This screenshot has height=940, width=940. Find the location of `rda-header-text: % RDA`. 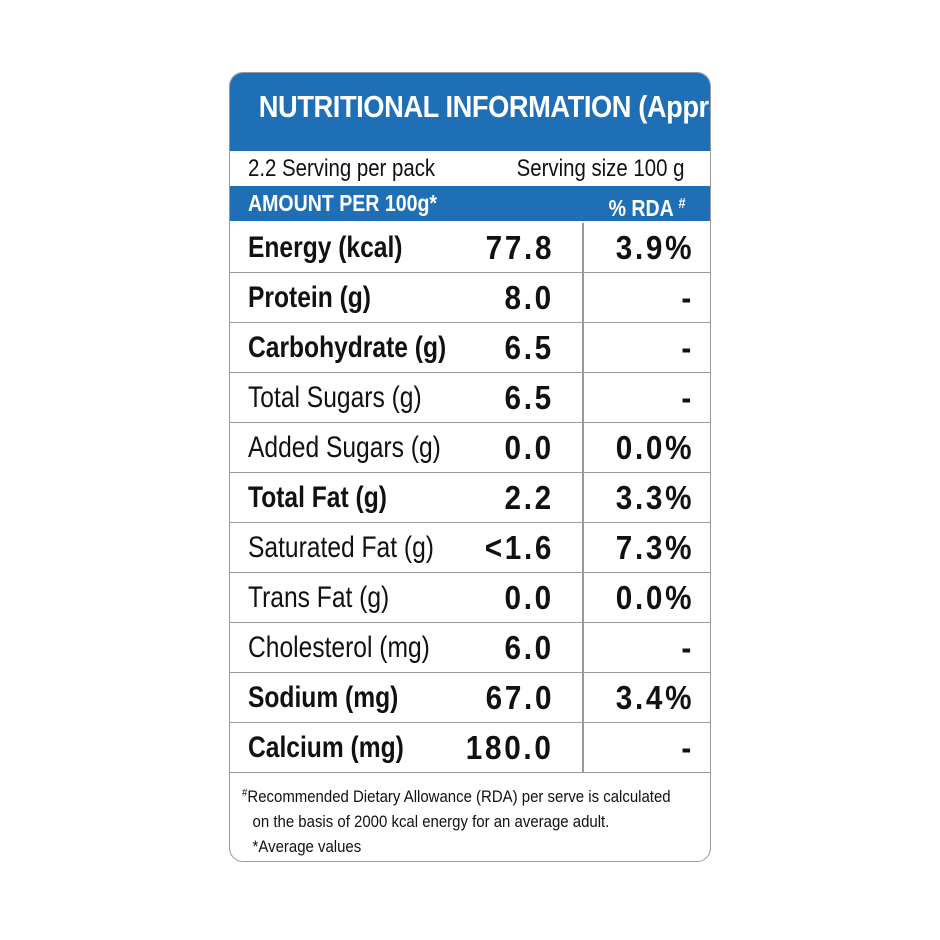

rda-header-text: % RDA is located at coordinates (641, 208).